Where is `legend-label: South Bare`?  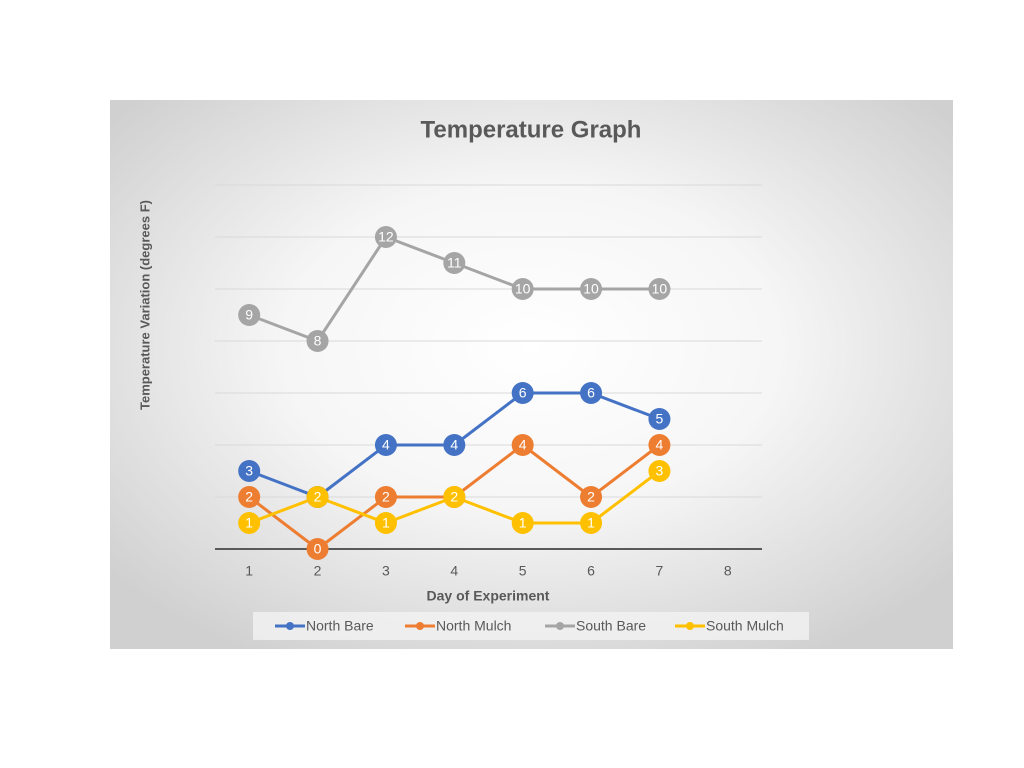
legend-label: South Bare is located at coordinates (611, 626).